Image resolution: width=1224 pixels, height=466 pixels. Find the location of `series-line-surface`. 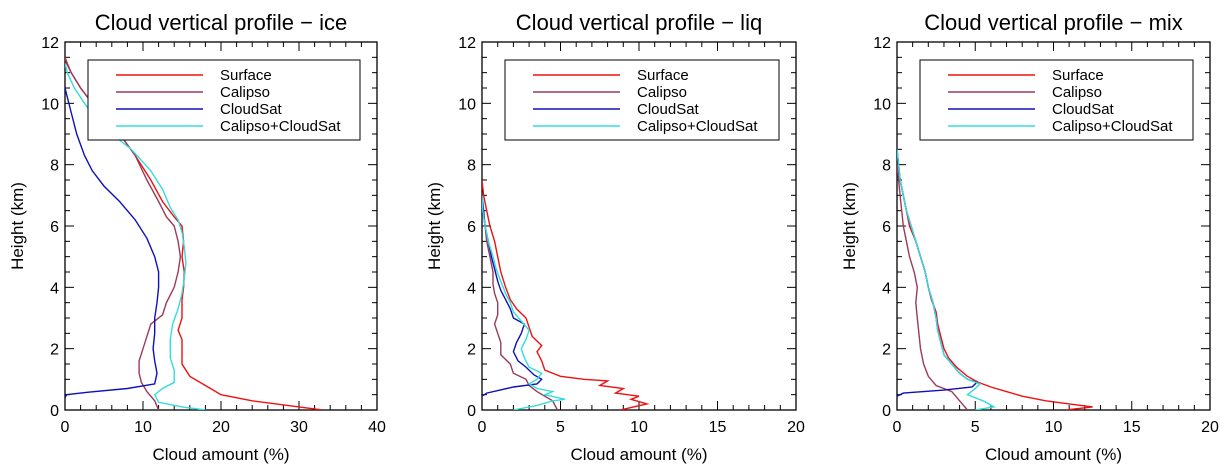

series-line-surface is located at coordinates (566, 294).